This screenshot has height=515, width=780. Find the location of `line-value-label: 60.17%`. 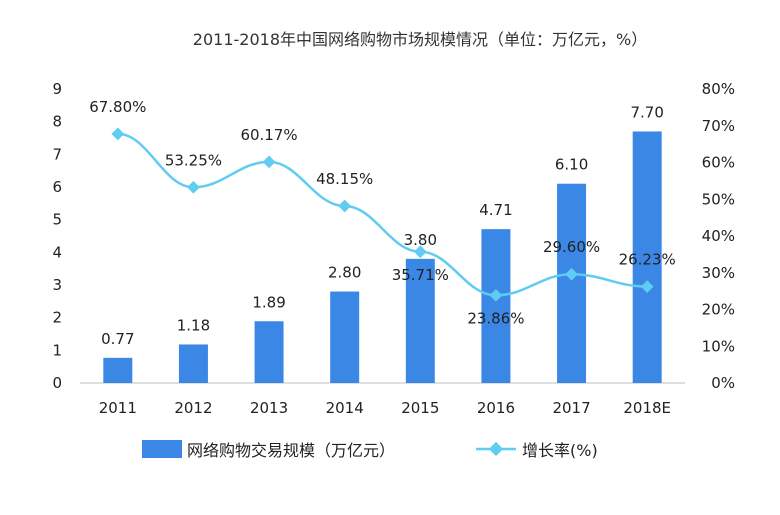

line-value-label: 60.17% is located at coordinates (268, 135).